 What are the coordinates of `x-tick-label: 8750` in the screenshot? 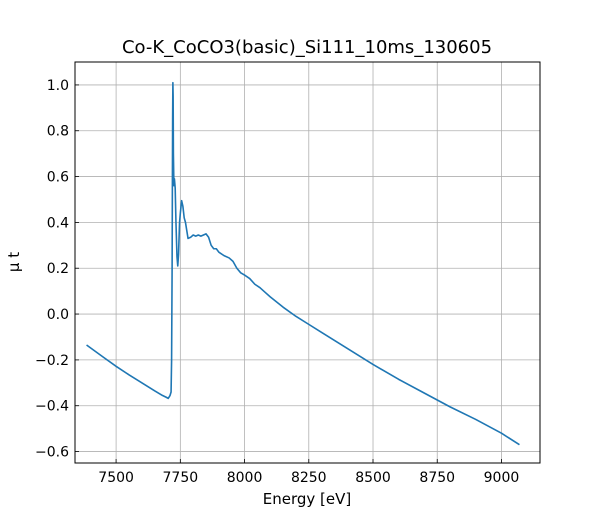 It's located at (437, 478).